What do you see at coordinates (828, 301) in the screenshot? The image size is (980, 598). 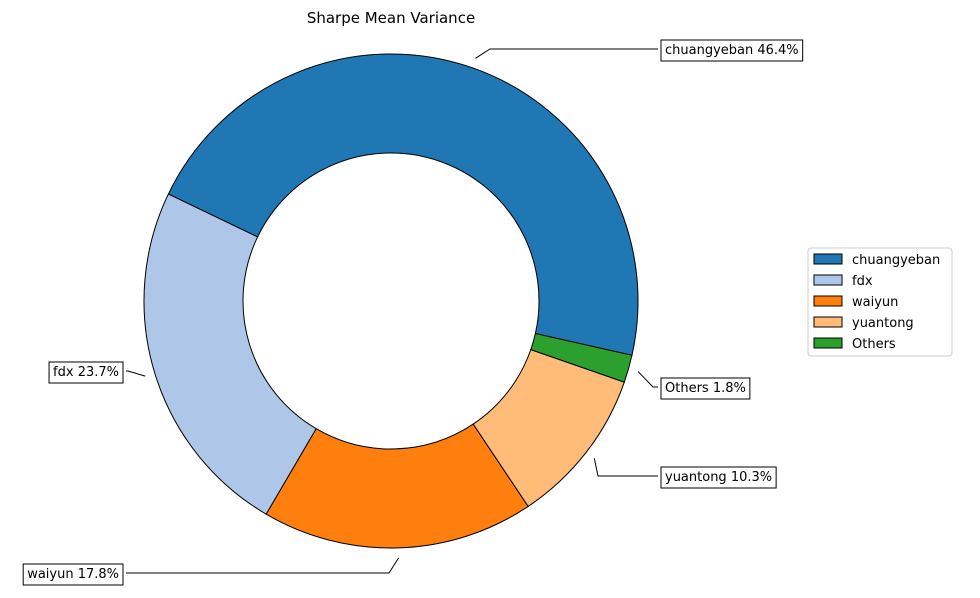 I see `legend-swatch-waiyun` at bounding box center [828, 301].